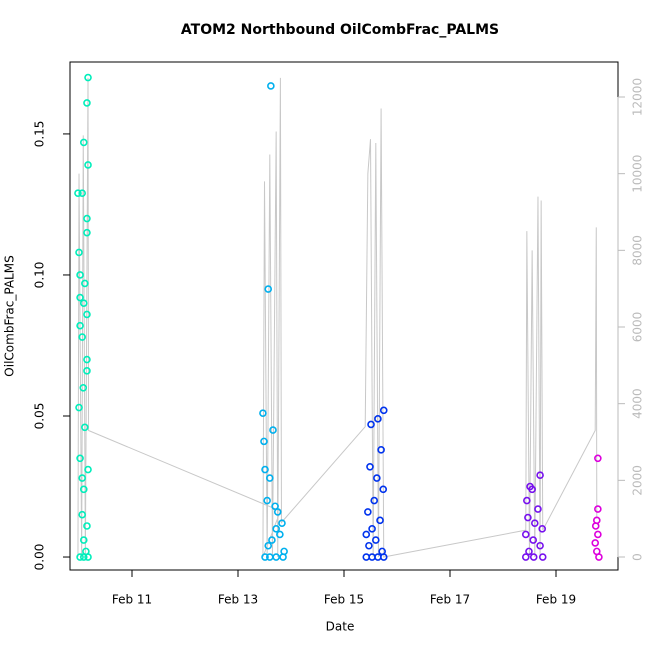 This screenshot has width=650, height=654. What do you see at coordinates (638, 480) in the screenshot?
I see `y2-tick-label: 2000` at bounding box center [638, 480].